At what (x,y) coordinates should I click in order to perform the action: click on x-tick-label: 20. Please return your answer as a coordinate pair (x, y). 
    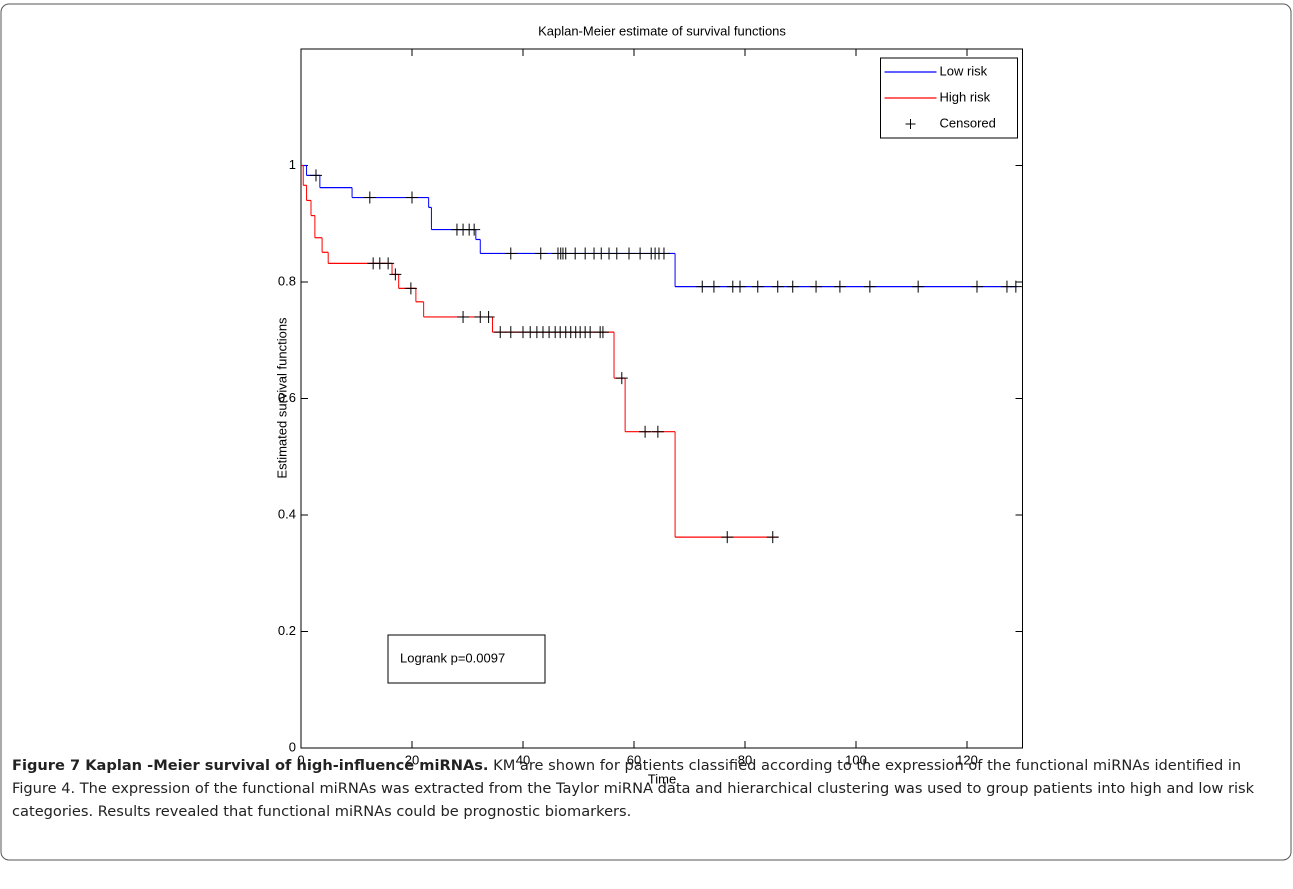
    Looking at the image, I should click on (412, 759).